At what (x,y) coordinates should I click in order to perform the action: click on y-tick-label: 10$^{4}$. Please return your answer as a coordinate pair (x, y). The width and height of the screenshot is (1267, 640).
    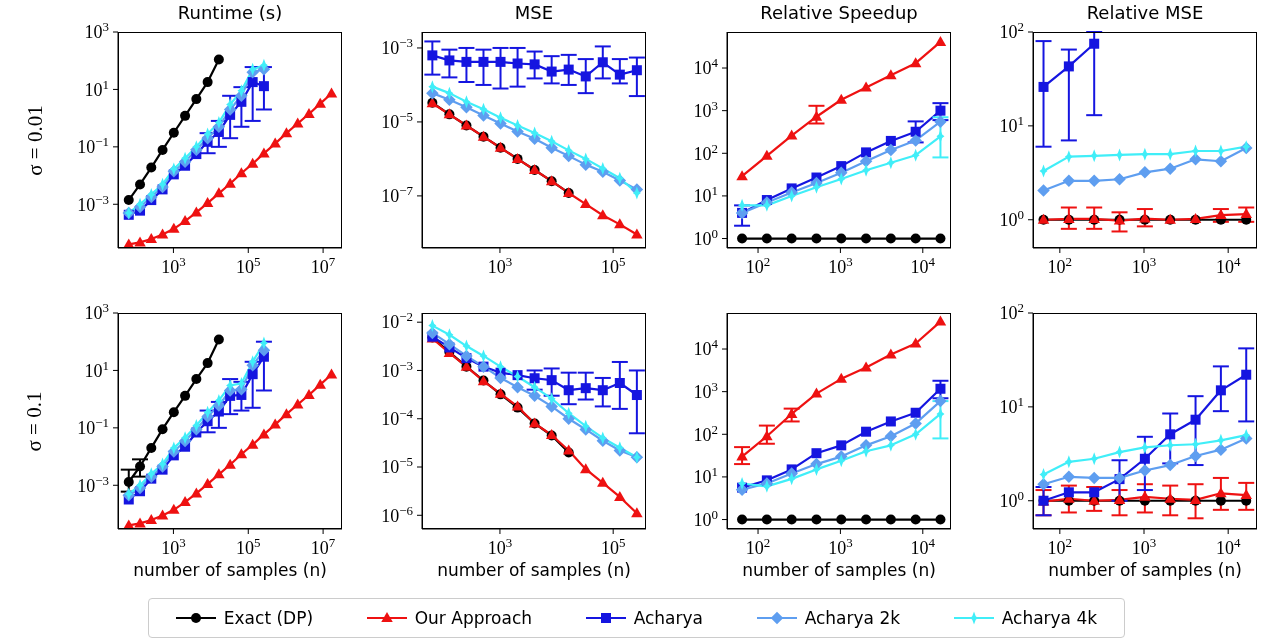
    Looking at the image, I should click on (706, 347).